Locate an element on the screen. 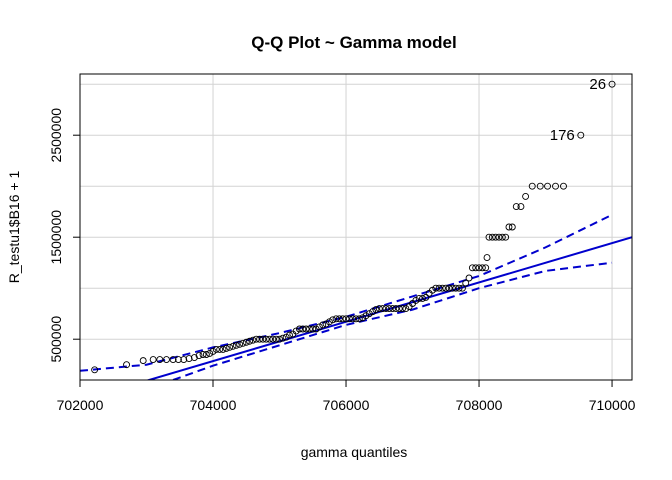 The width and height of the screenshot is (672, 480). y-axis-label: R_testu1$B16 + 1 is located at coordinates (14, 227).